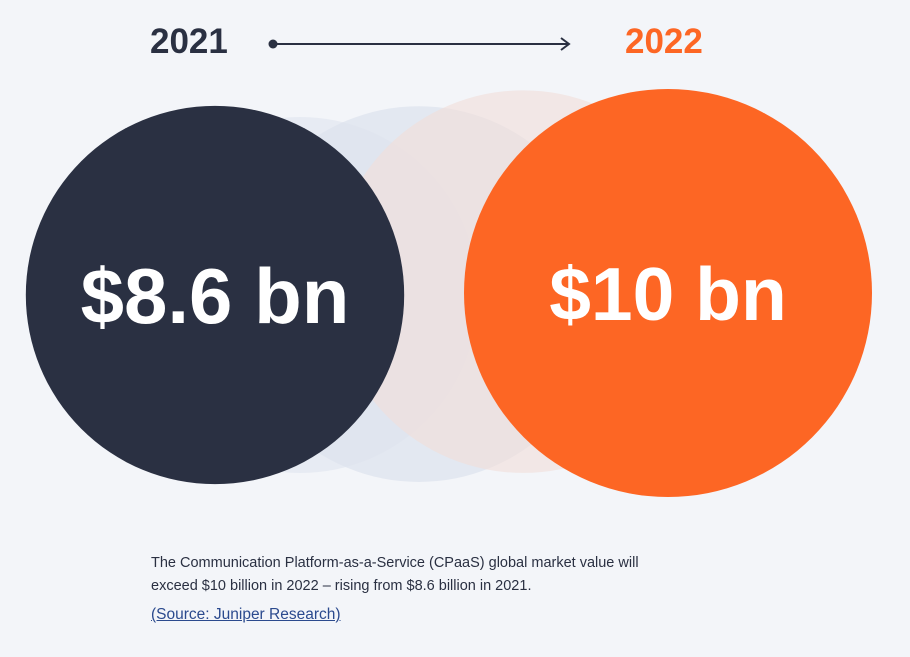 The width and height of the screenshot is (910, 657). Describe the element at coordinates (246, 614) in the screenshot. I see `source-link: (Source: Juniper Research)` at that location.